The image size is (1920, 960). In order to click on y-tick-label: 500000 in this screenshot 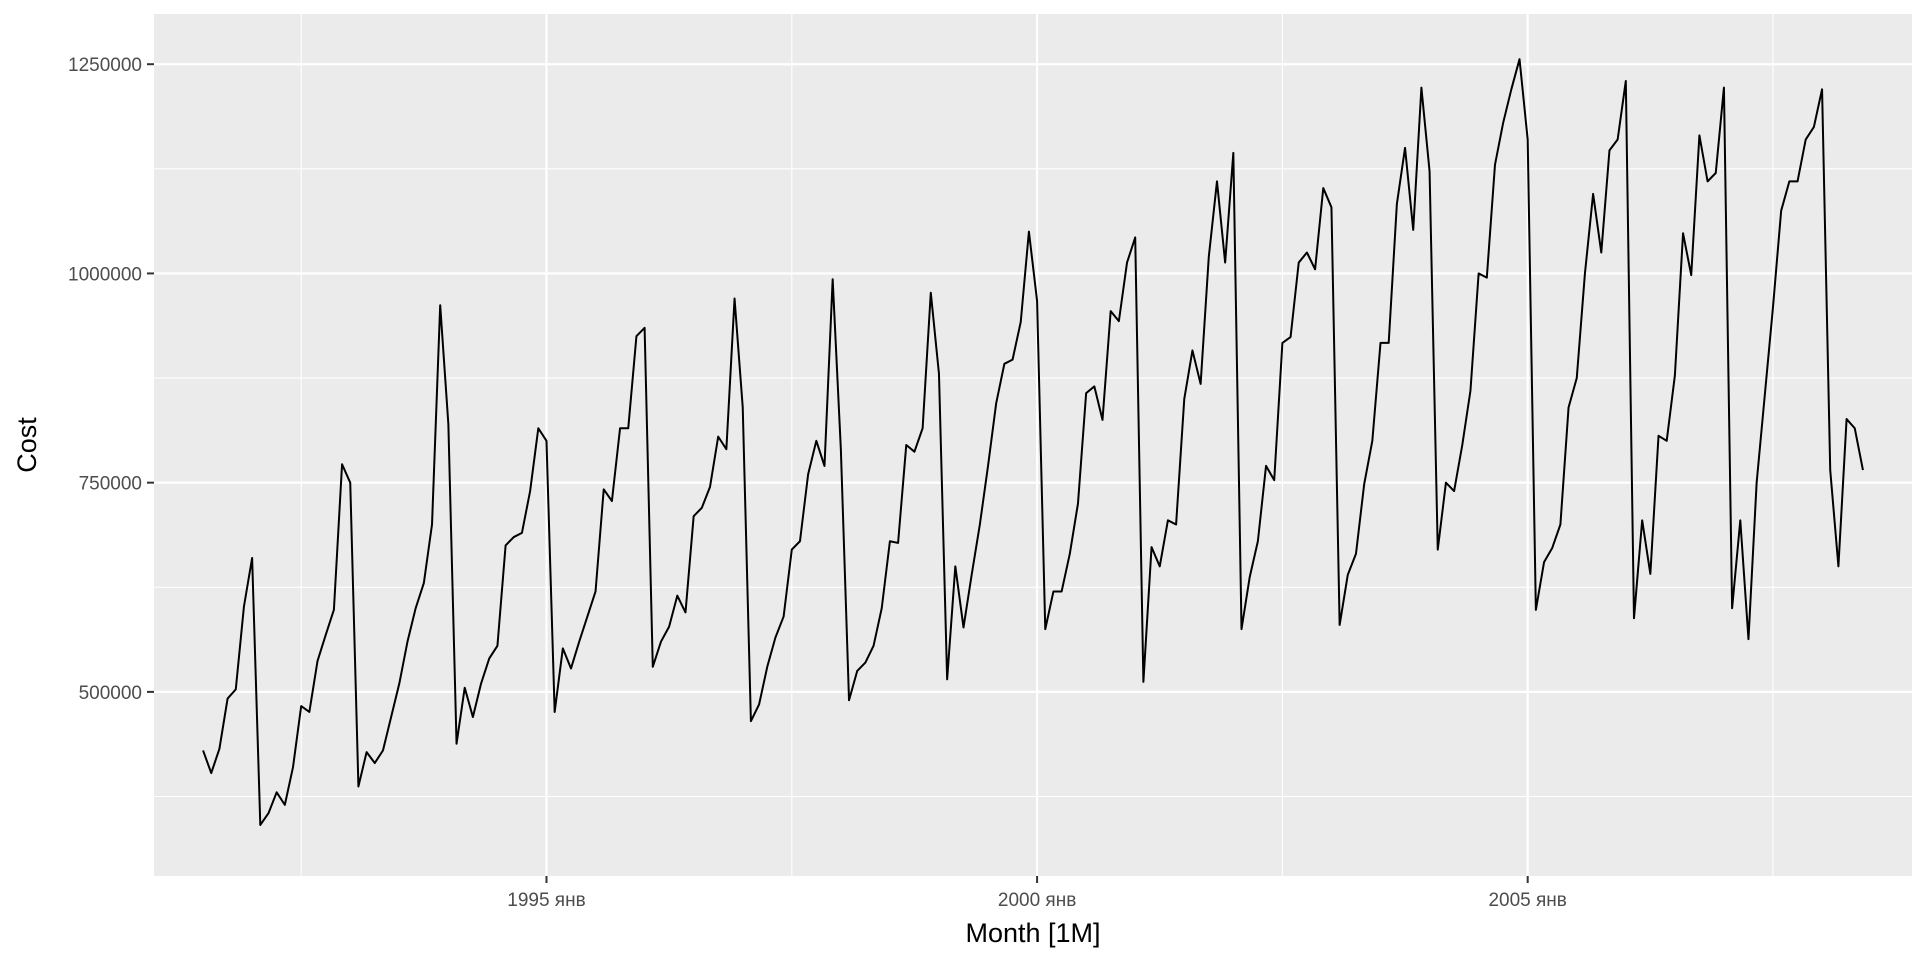, I will do `click(110, 693)`.